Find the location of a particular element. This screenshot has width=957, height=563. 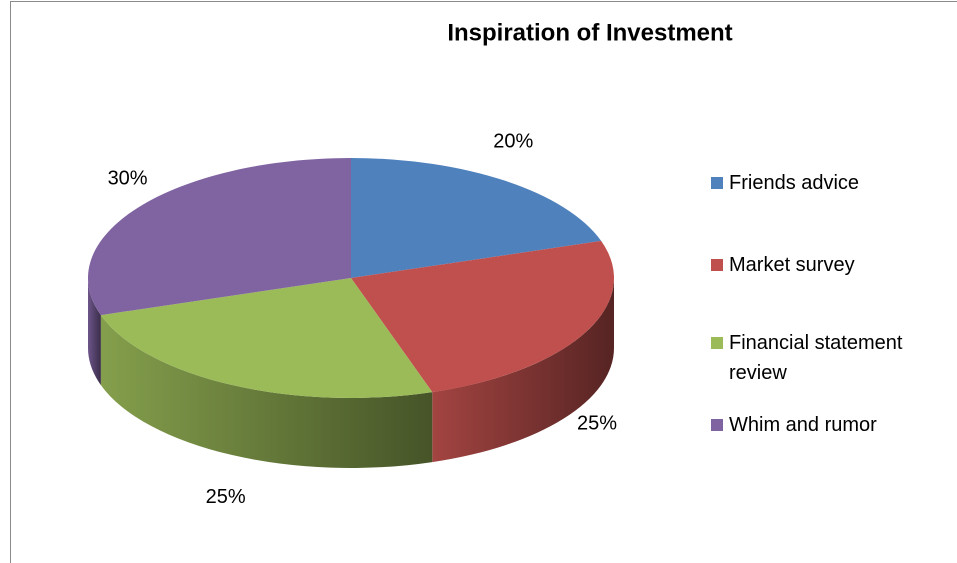

legend-entry: Market survey is located at coordinates (831, 265).